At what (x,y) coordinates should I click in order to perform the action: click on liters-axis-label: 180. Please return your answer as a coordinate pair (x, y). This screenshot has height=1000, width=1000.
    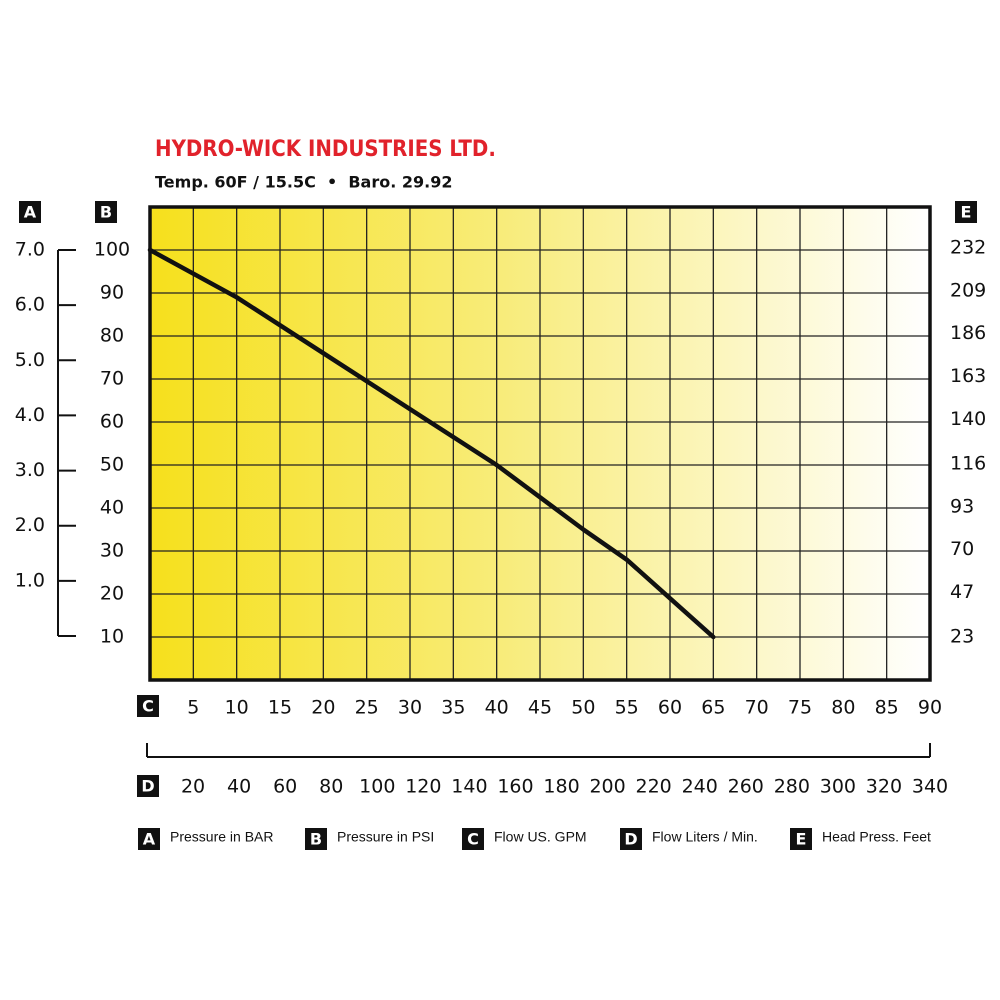
    Looking at the image, I should click on (561, 787).